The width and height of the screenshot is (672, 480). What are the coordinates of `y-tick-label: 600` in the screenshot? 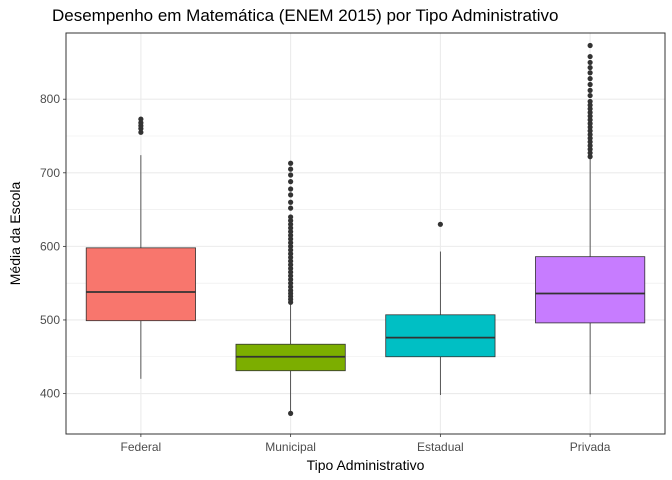 It's located at (50, 246).